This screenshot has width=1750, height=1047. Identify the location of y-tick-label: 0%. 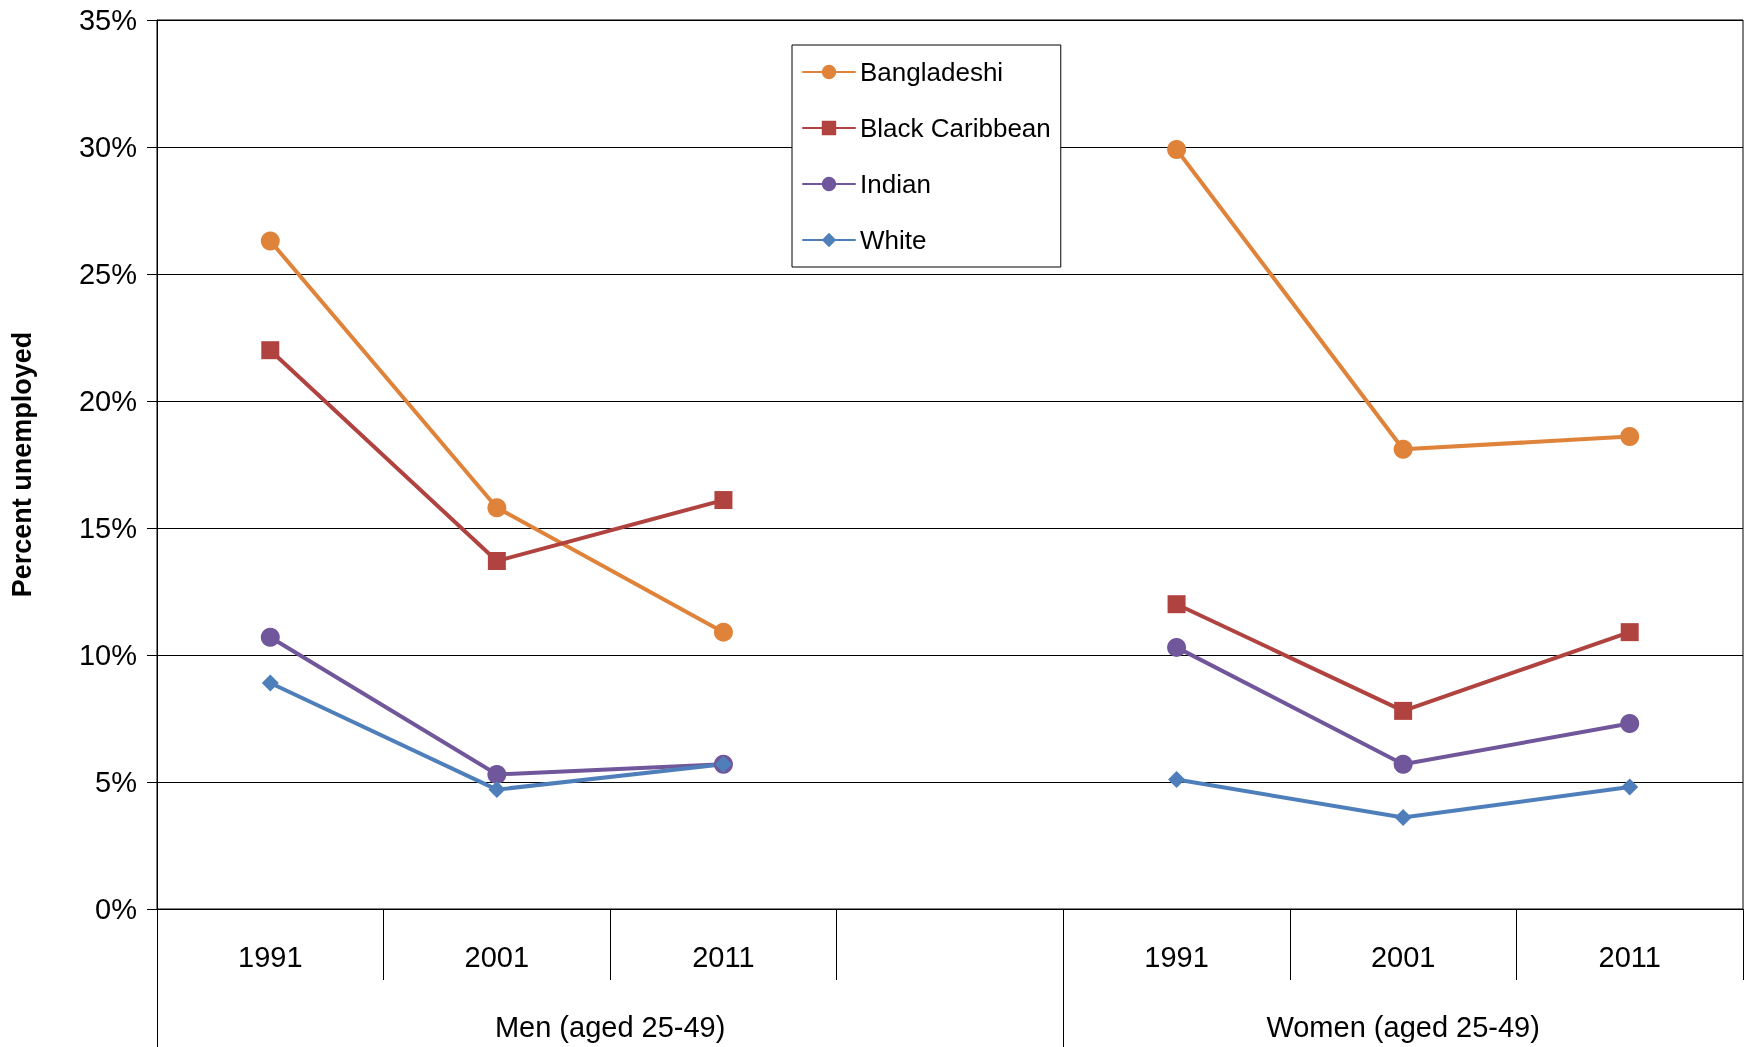
(116, 909).